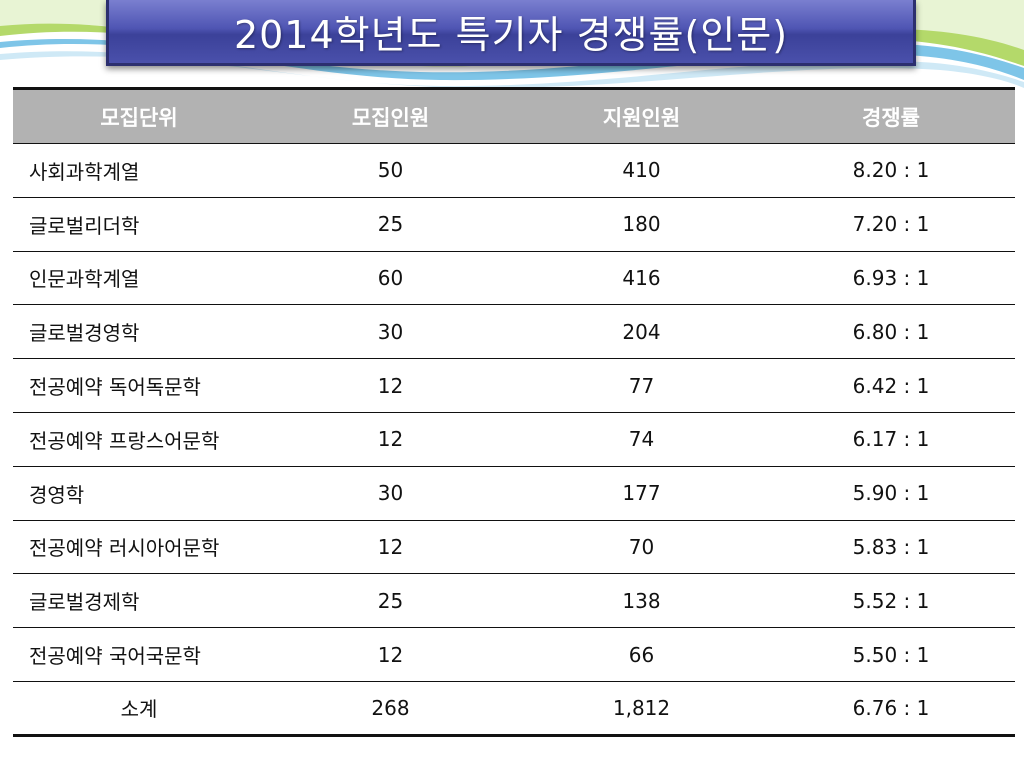  Describe the element at coordinates (641, 278) in the screenshot. I see `cell-applicants: 416` at that location.